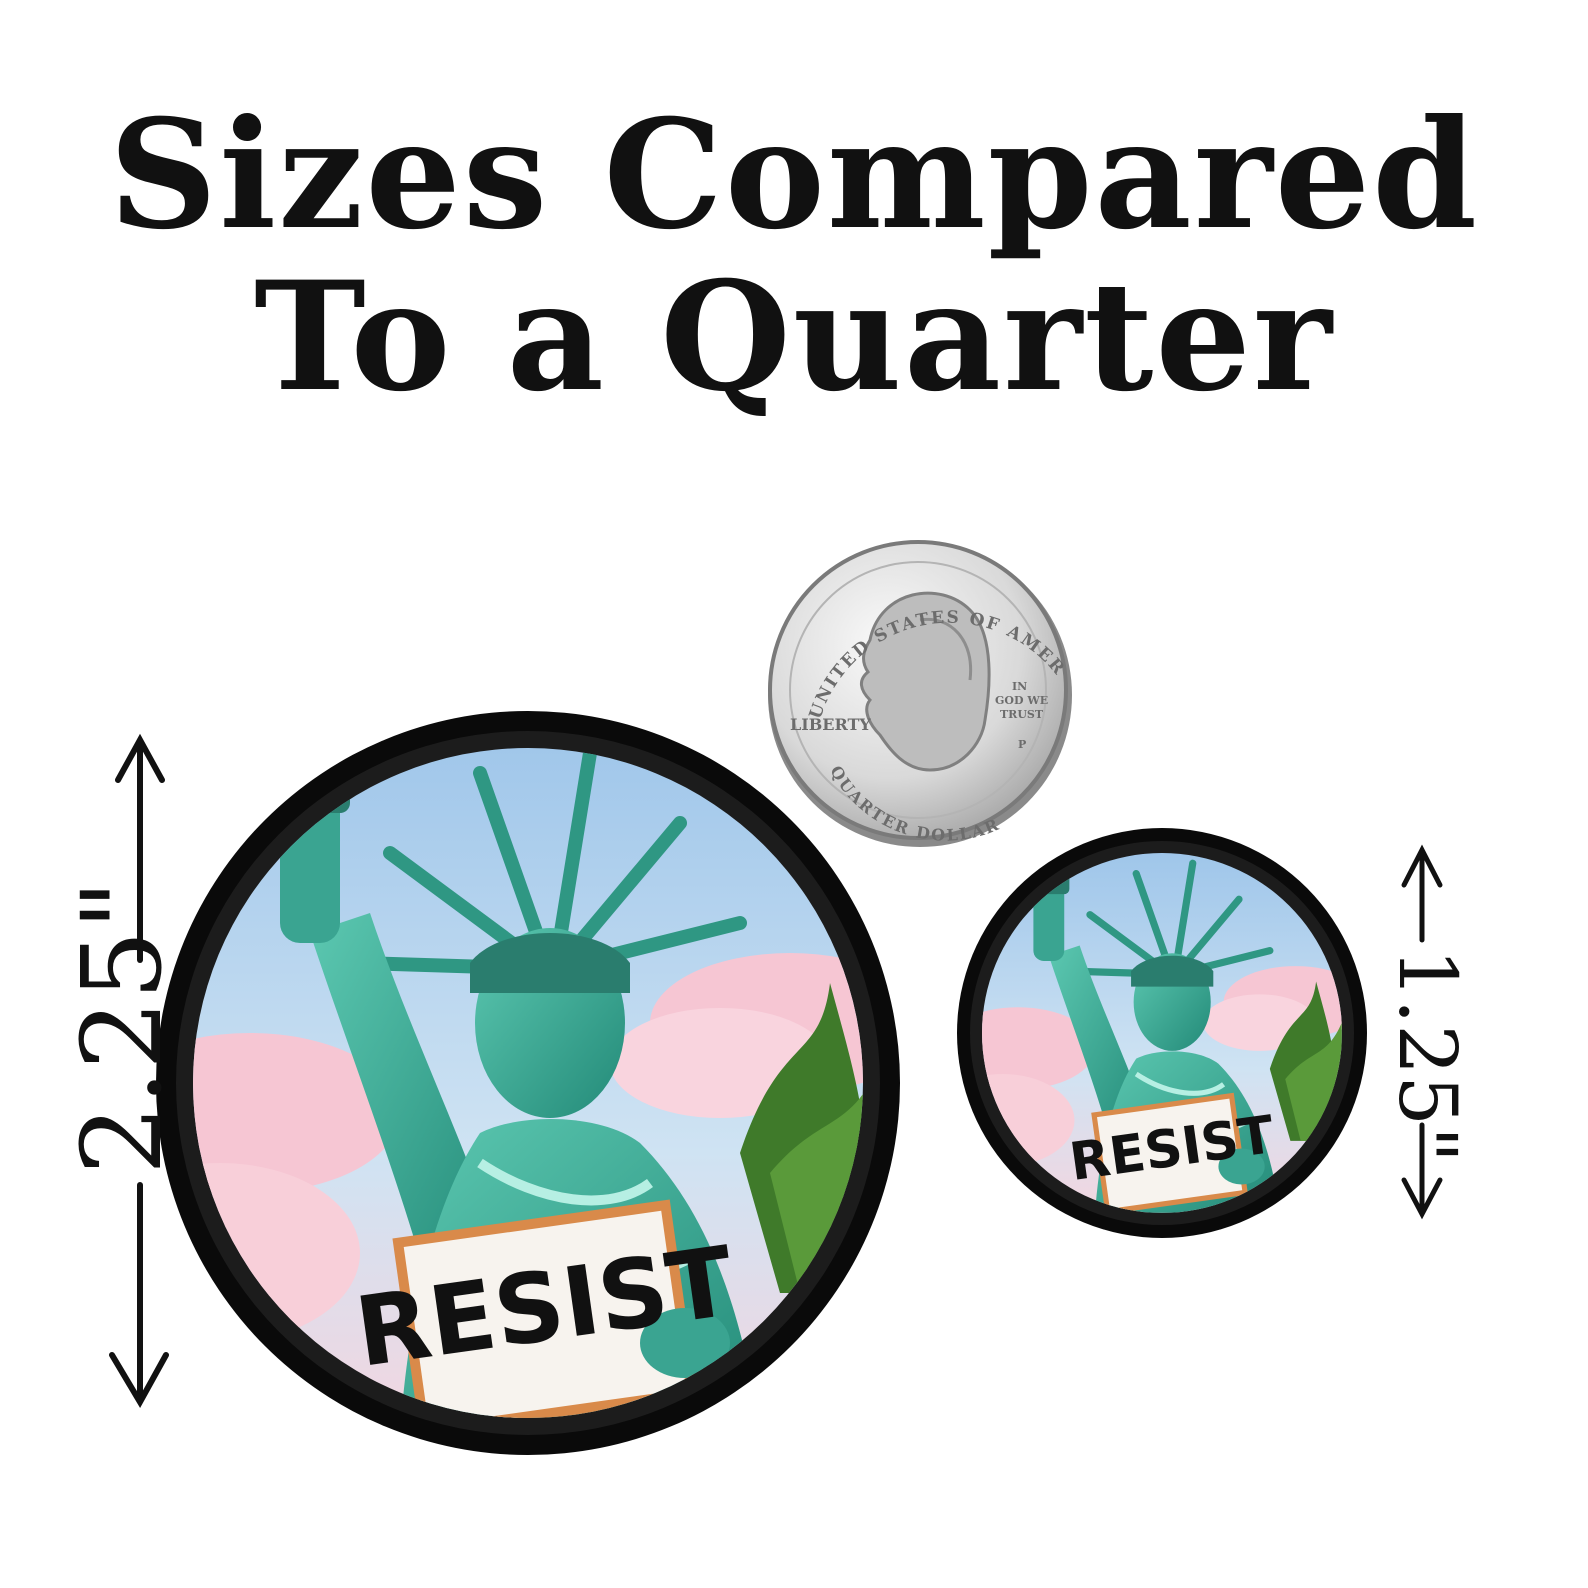 The height and width of the screenshot is (1588, 1588). Describe the element at coordinates (925, 681) in the screenshot. I see `washington-profile-icon` at that location.